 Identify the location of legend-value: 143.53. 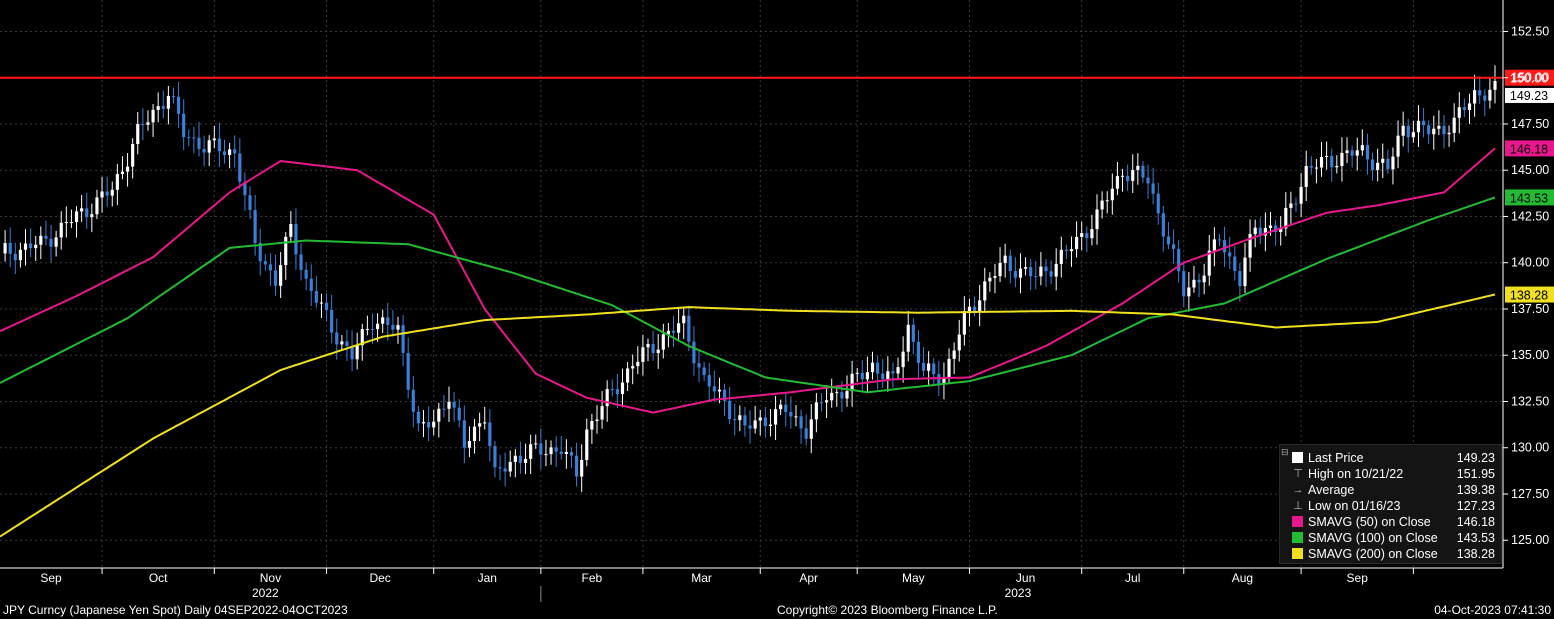
(1475, 538).